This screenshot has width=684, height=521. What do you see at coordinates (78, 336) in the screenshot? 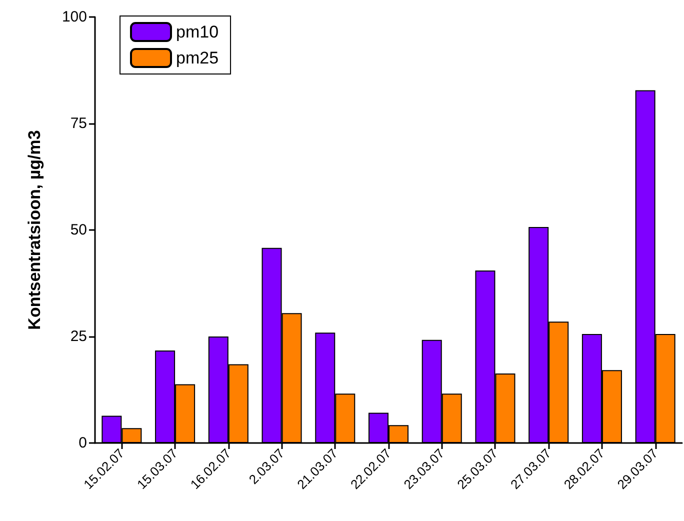
I see `y-tick-label: 25` at bounding box center [78, 336].